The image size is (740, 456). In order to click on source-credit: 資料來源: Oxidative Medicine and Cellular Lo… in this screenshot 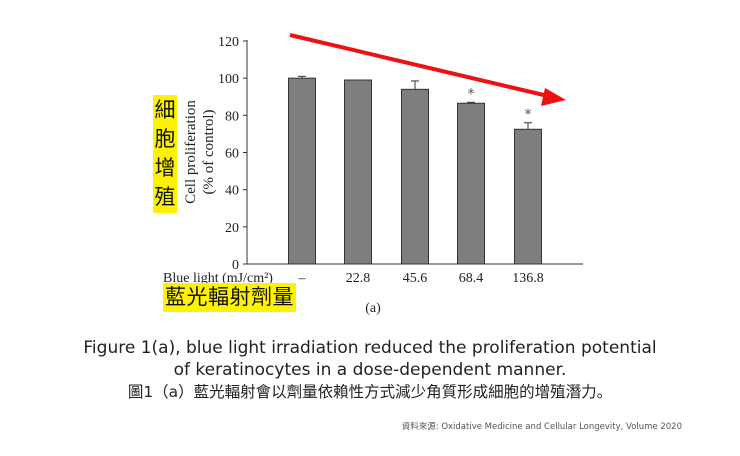, I will do `click(541, 427)`.